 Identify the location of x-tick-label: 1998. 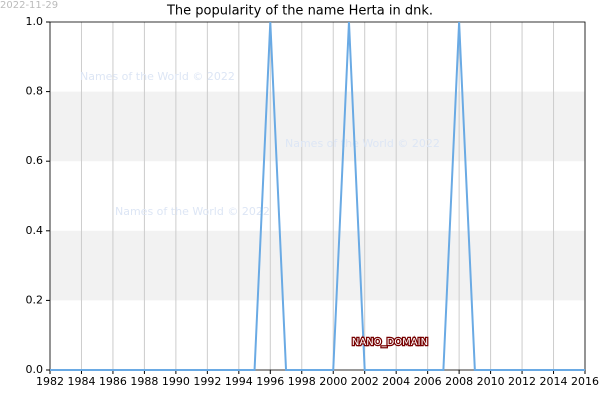
(302, 381).